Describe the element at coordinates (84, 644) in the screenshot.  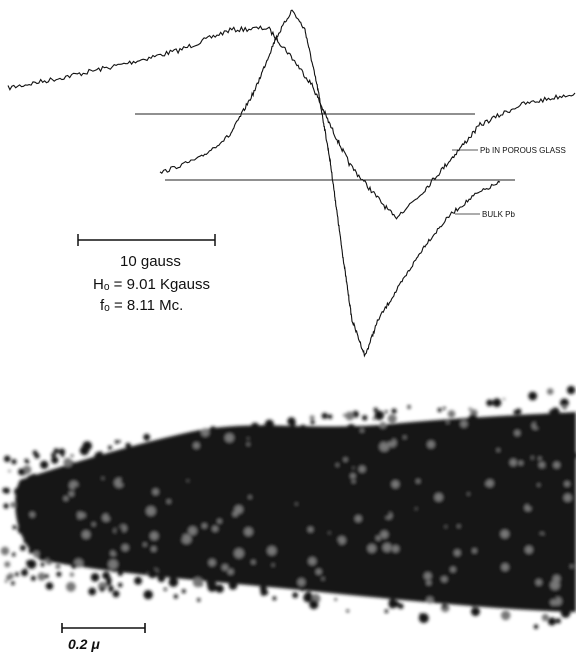
I see `micro-scale-label: 0.2 μ` at that location.